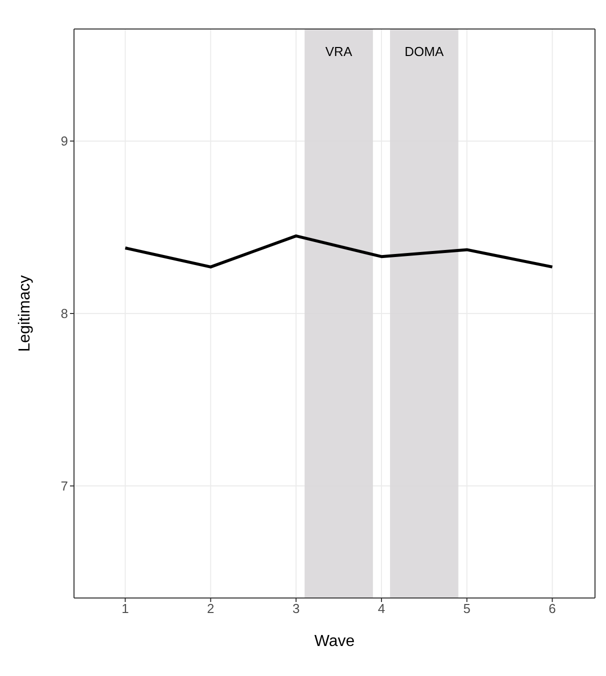 This screenshot has width=606, height=676. What do you see at coordinates (382, 608) in the screenshot?
I see `x-tick-label: 4` at bounding box center [382, 608].